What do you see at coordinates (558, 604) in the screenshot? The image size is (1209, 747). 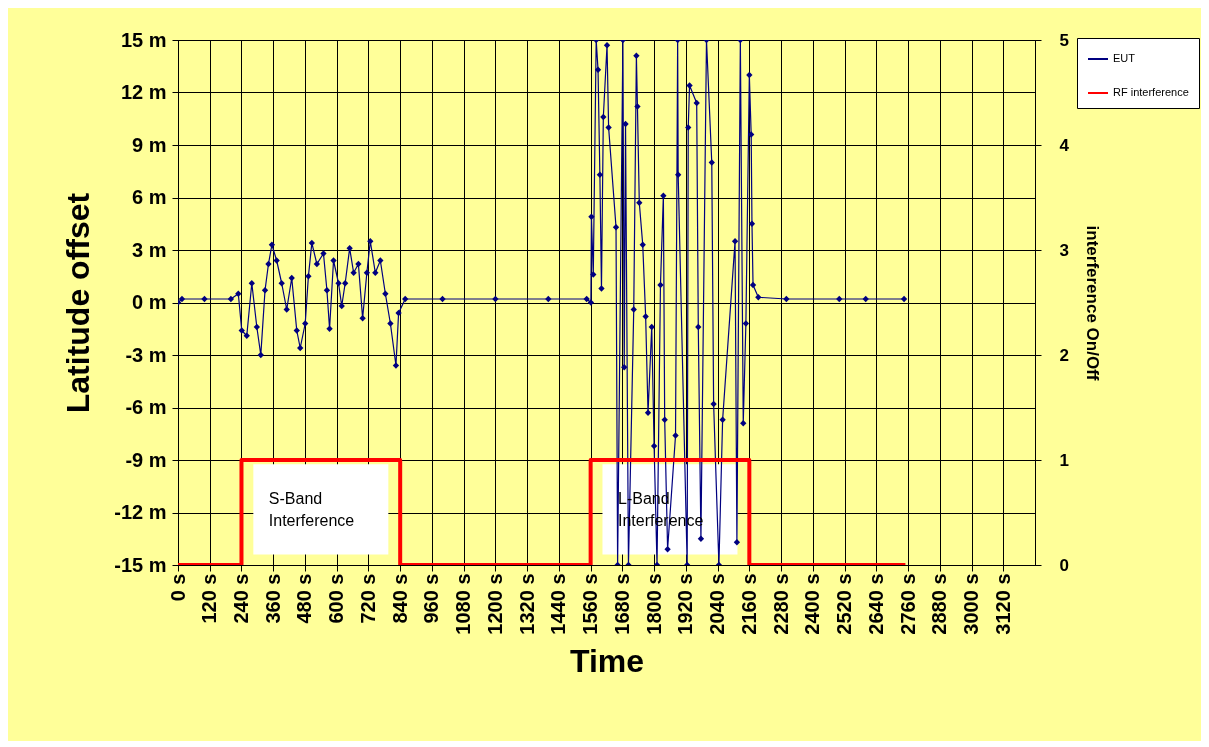 I see `x-tick-label: 1440 s` at bounding box center [558, 604].